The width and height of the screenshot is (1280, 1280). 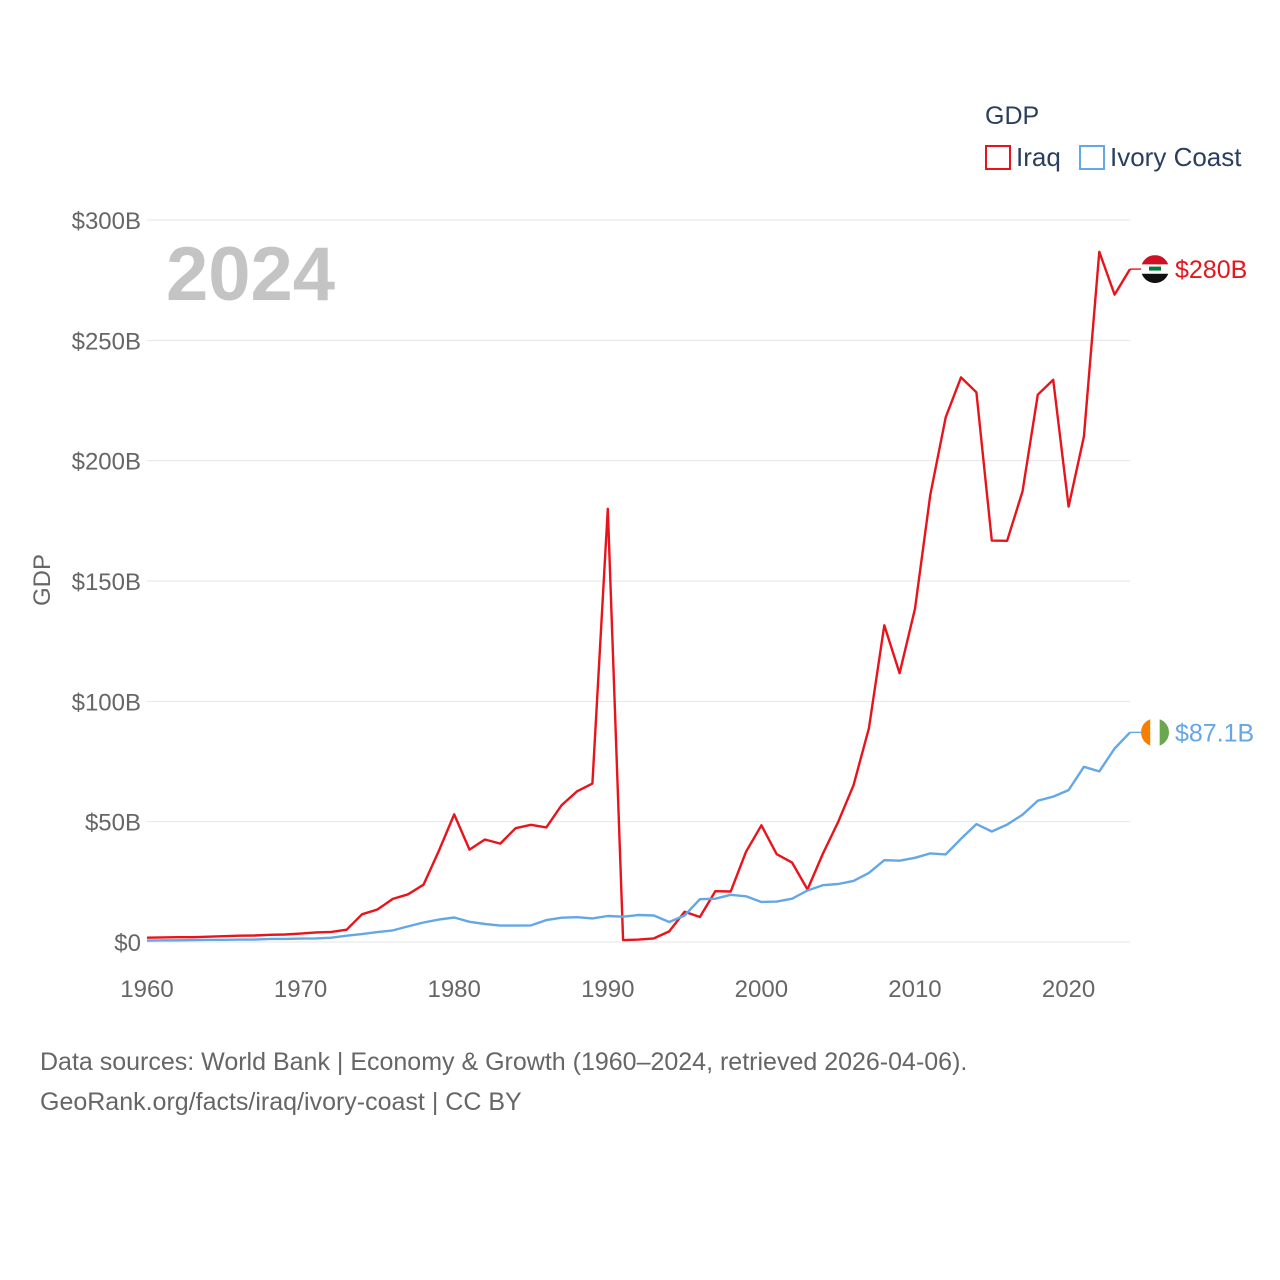 I want to click on x-tick-2020: 2020, so click(x=1068, y=989).